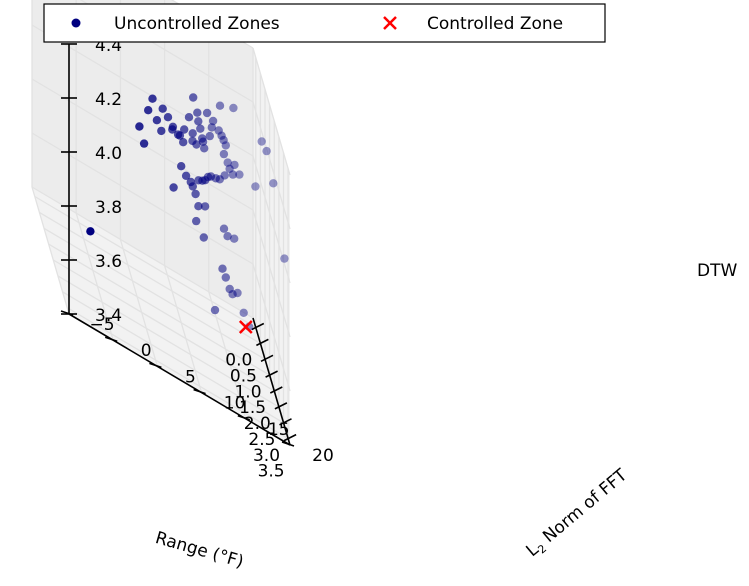 The height and width of the screenshot is (586, 749). What do you see at coordinates (243, 376) in the screenshot?
I see `x-tick-label: 0.5` at bounding box center [243, 376].